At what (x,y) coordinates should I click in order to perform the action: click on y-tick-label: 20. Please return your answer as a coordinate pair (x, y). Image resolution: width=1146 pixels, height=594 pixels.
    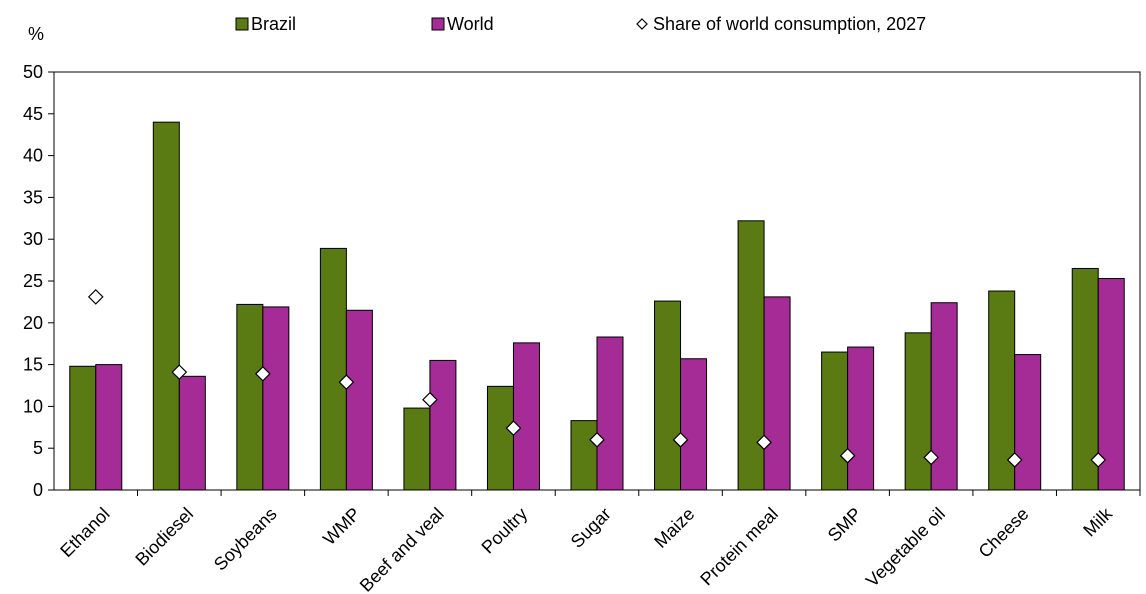
    Looking at the image, I should click on (33, 323).